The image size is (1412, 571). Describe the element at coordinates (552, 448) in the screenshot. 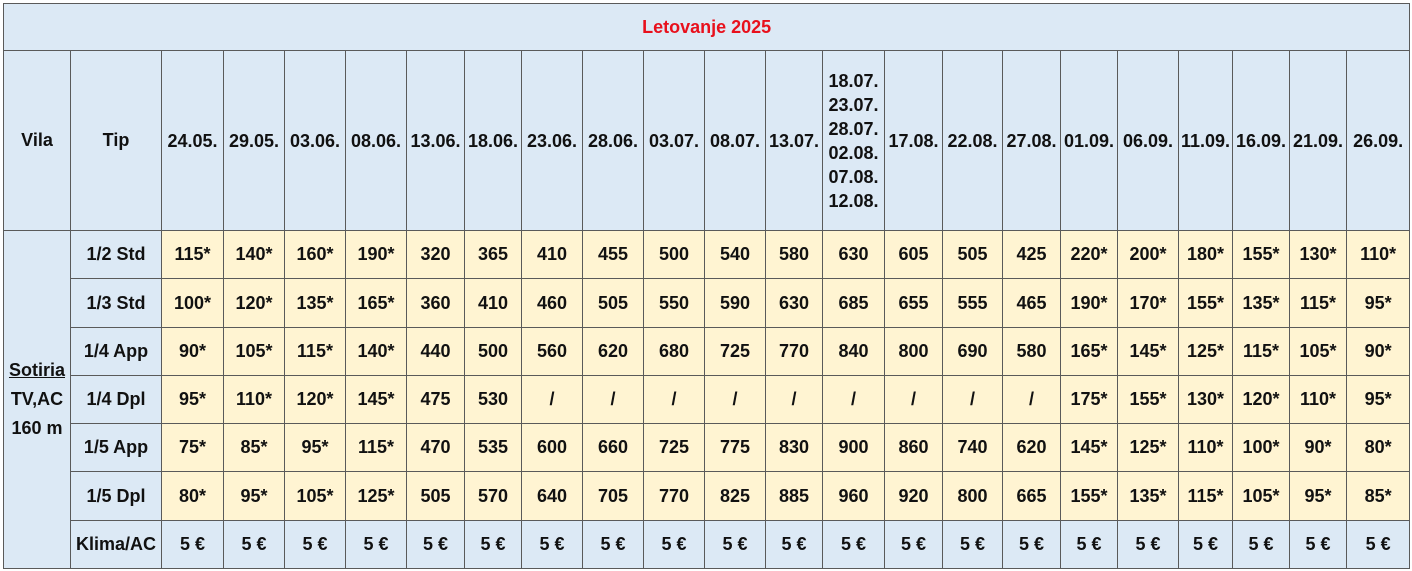

I see `price-cell: 600` at that location.